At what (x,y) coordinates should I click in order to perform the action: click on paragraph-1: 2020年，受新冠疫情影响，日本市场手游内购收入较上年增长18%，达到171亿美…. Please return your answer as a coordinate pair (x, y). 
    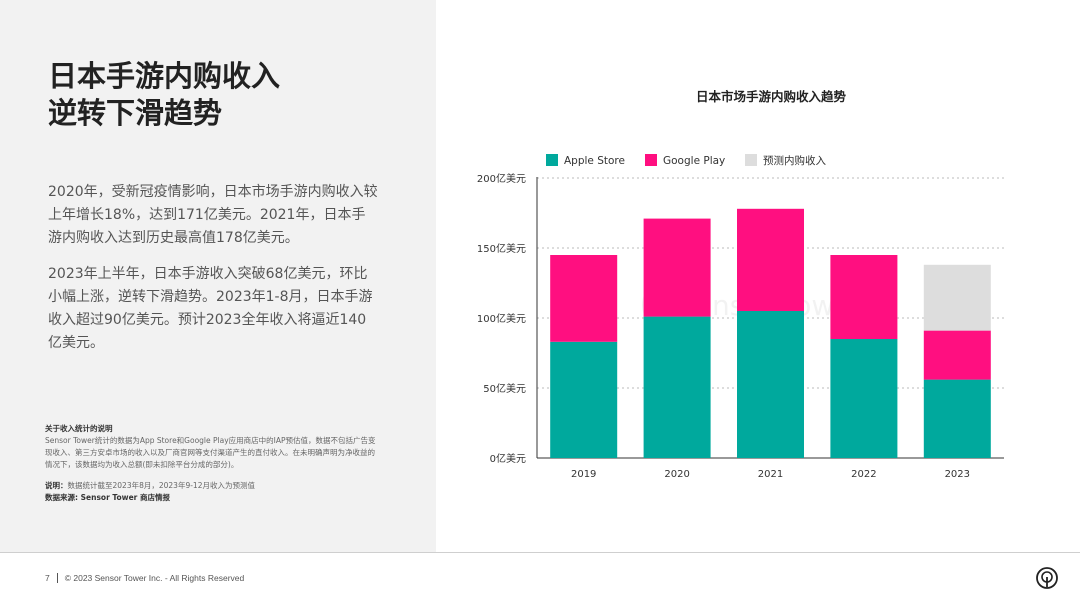
    Looking at the image, I should click on (213, 215).